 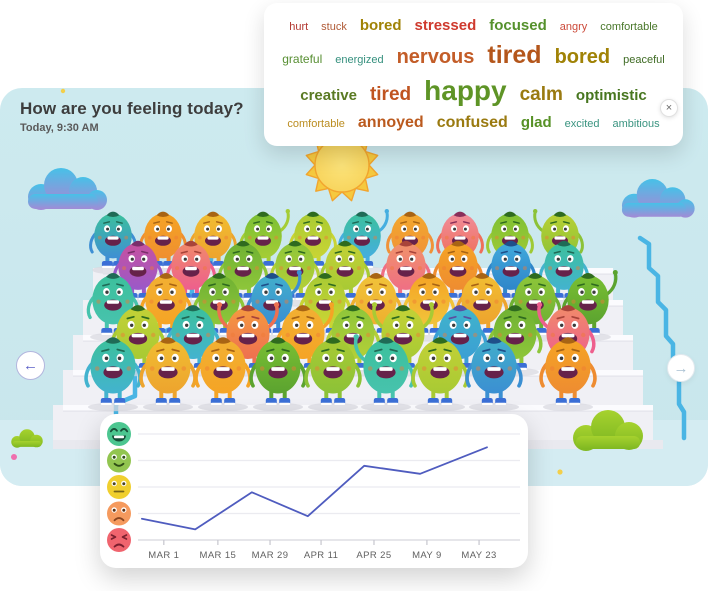 I want to click on close-icon: ×, so click(x=669, y=107).